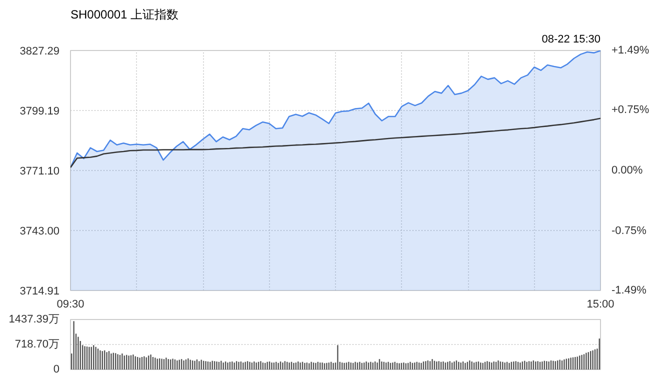 This screenshot has width=660, height=377. I want to click on y-tick-label: 1437.39万, so click(34, 320).